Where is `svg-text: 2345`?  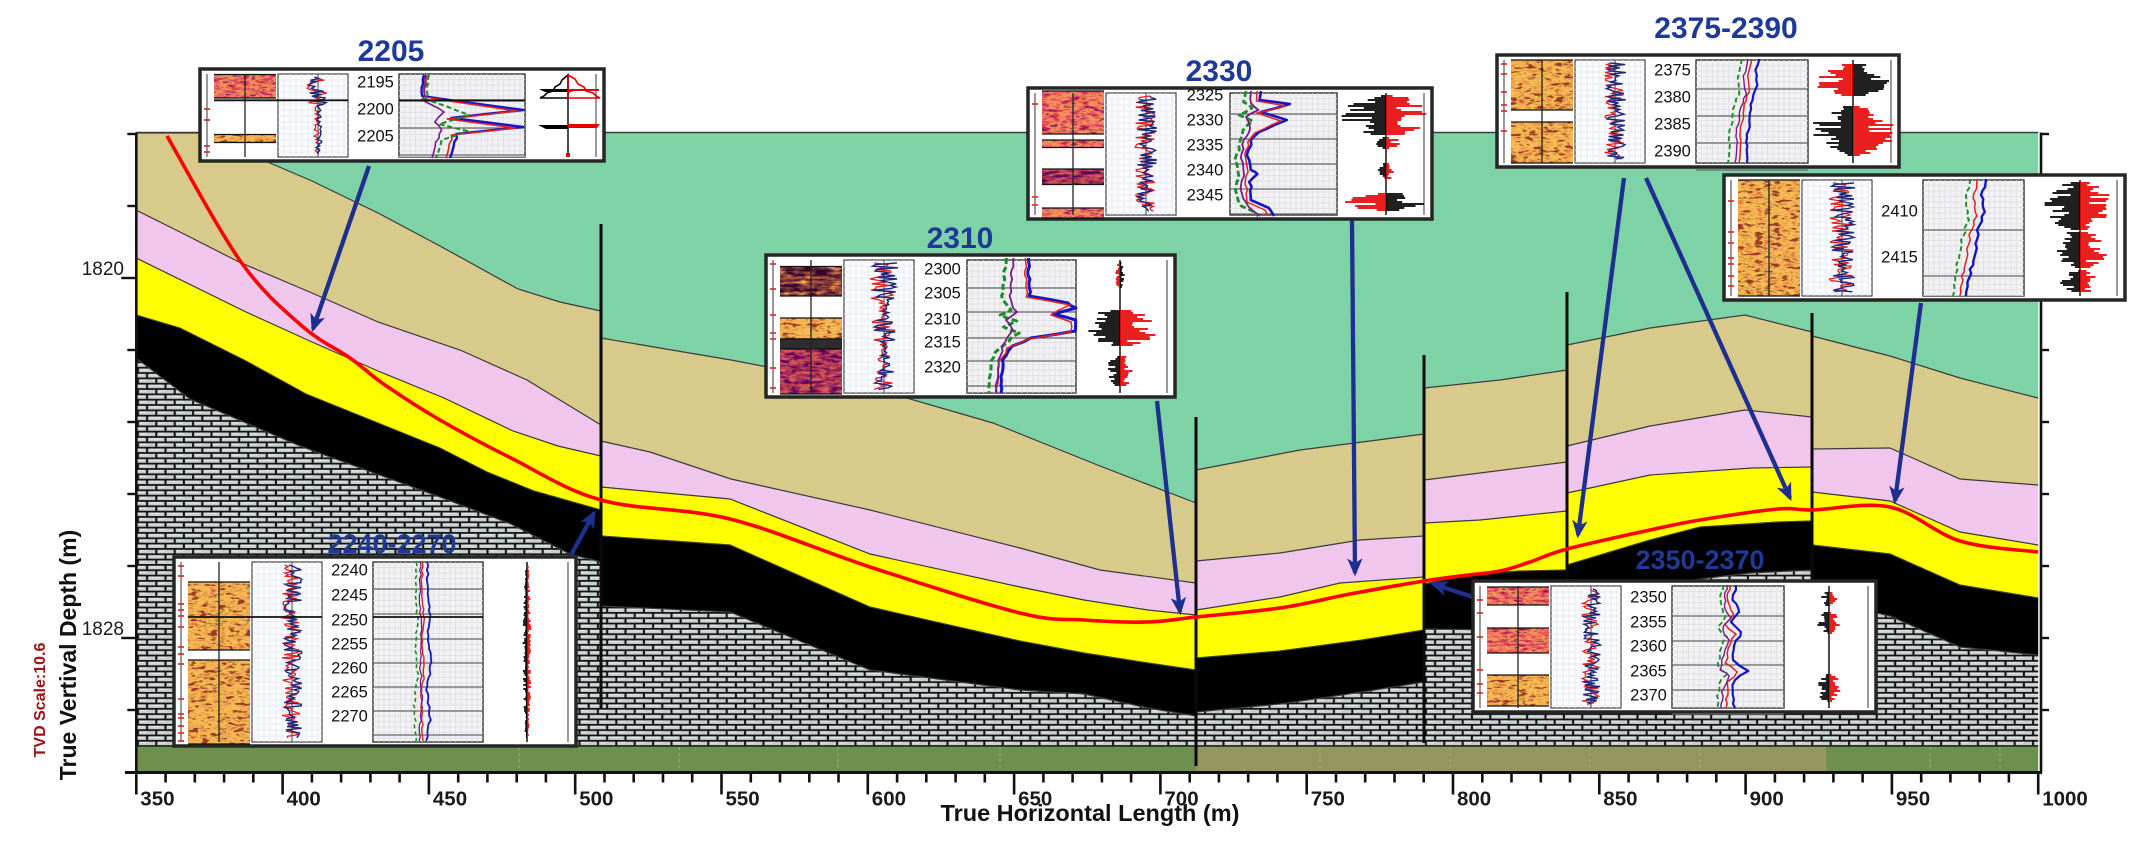 svg-text: 2345 is located at coordinates (1205, 196).